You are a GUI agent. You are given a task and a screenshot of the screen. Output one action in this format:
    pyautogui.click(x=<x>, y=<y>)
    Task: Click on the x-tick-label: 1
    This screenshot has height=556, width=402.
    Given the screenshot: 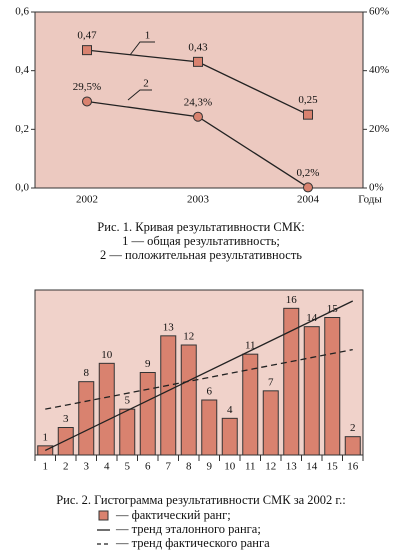 What is the action you would take?
    pyautogui.click(x=46, y=467)
    